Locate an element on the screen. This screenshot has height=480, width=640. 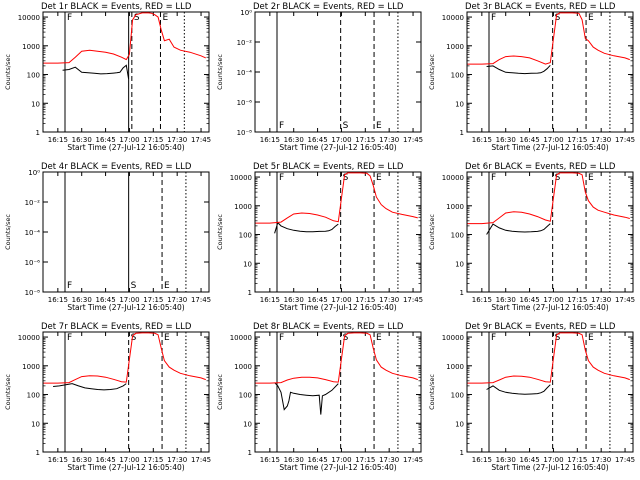
y-tick-label: 10⁻⁸ is located at coordinates (33, 293).